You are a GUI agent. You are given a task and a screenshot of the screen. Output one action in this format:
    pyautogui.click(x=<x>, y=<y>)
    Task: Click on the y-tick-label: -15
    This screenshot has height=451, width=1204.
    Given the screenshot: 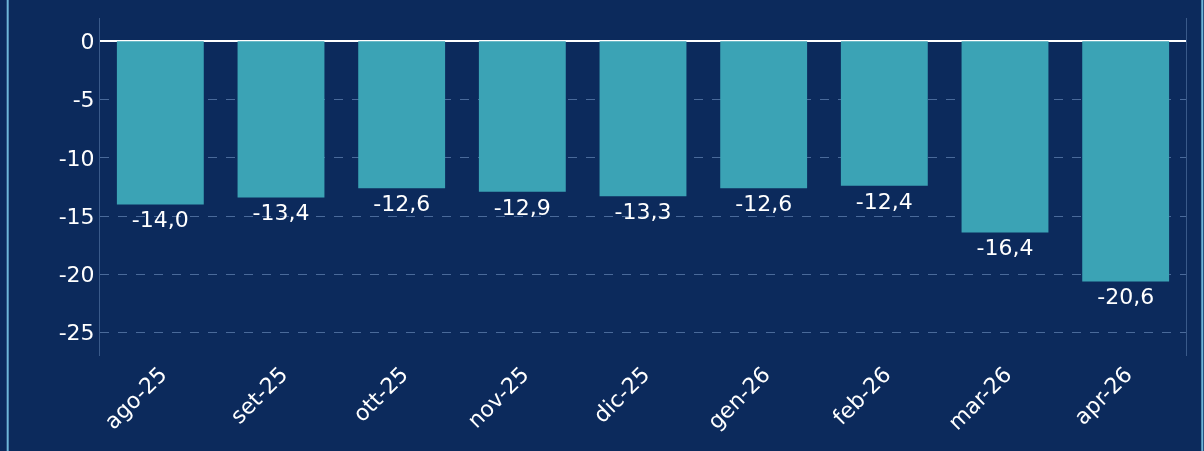 What is the action you would take?
    pyautogui.click(x=76, y=216)
    